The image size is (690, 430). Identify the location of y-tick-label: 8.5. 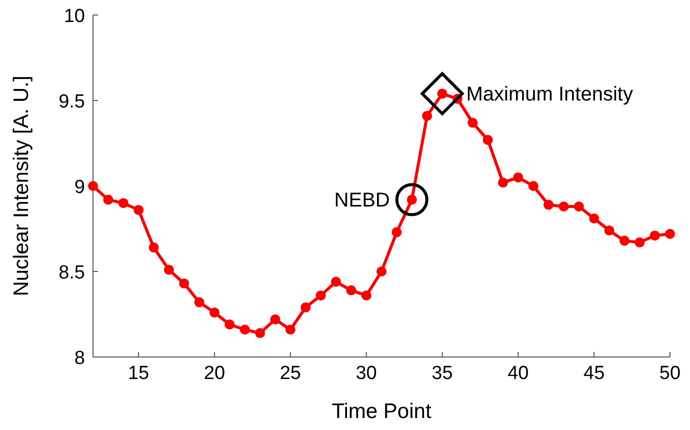
(71, 273).